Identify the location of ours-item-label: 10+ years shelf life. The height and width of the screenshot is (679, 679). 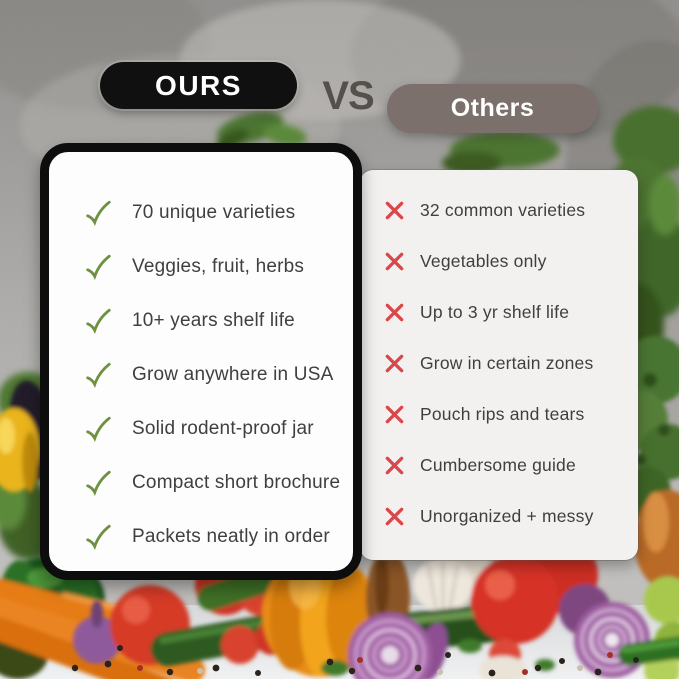
(213, 320).